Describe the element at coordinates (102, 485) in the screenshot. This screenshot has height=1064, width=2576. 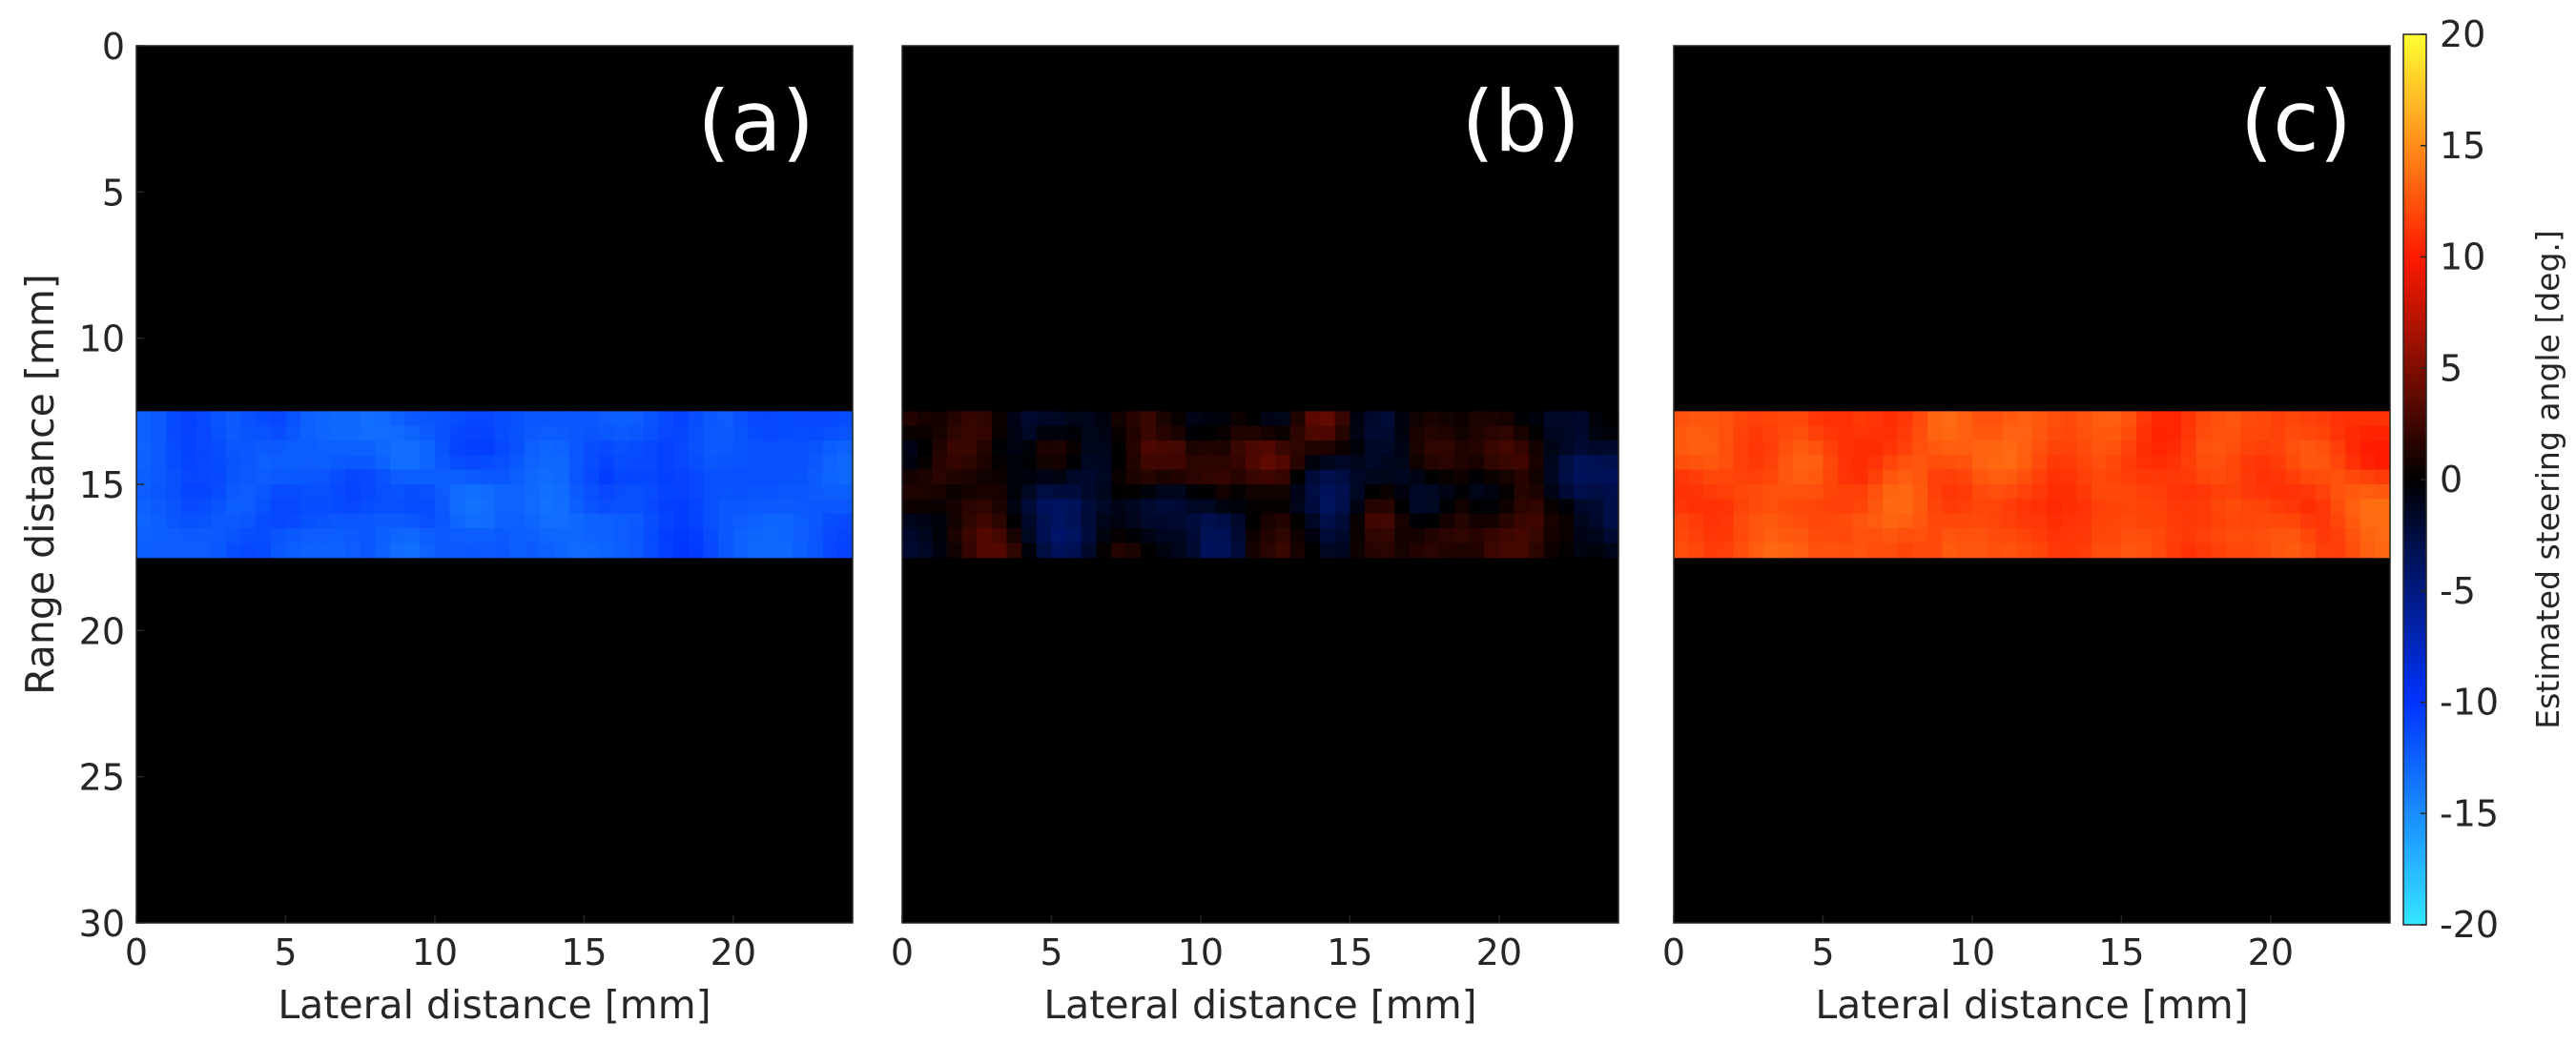
I see `y-tick-label: 15` at that location.